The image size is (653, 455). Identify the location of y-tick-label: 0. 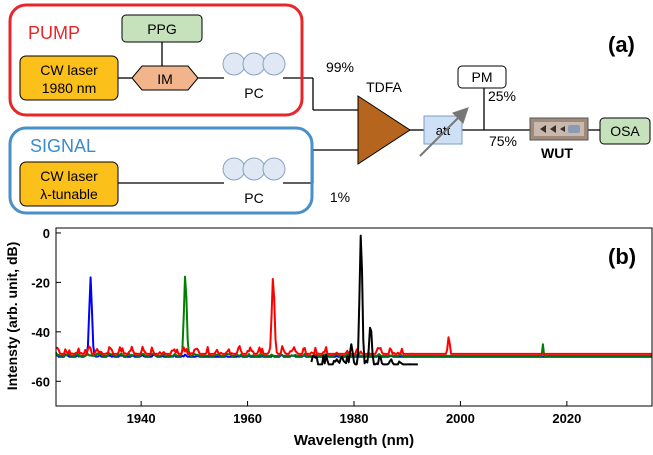
(46, 233).